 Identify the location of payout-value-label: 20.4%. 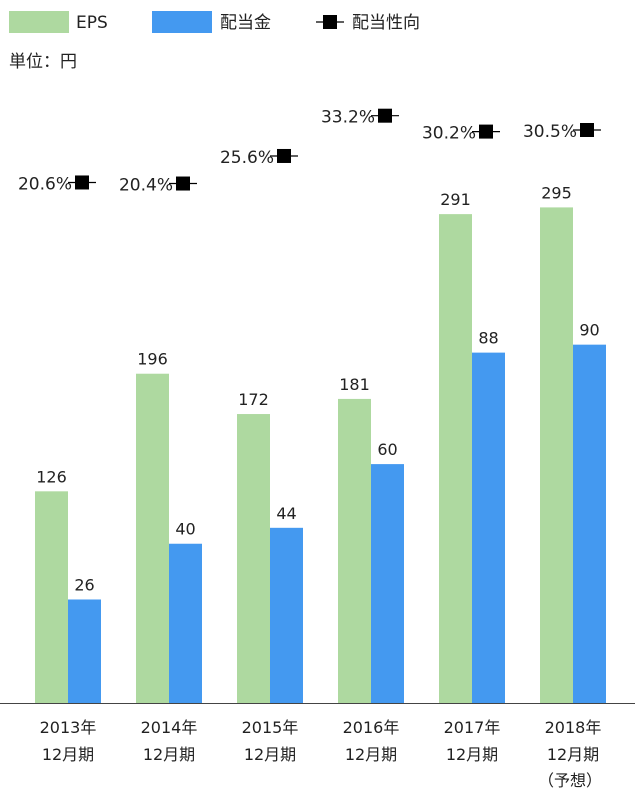
(146, 186).